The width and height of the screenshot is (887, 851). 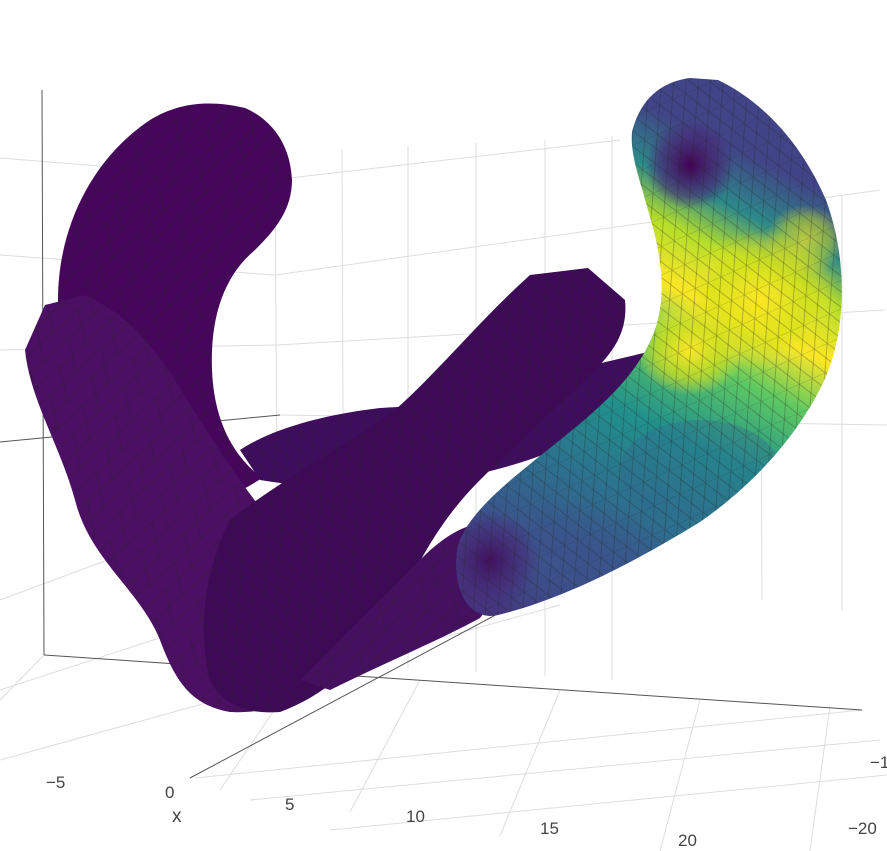 What do you see at coordinates (878, 762) in the screenshot?
I see `y-tick-label: −1` at bounding box center [878, 762].